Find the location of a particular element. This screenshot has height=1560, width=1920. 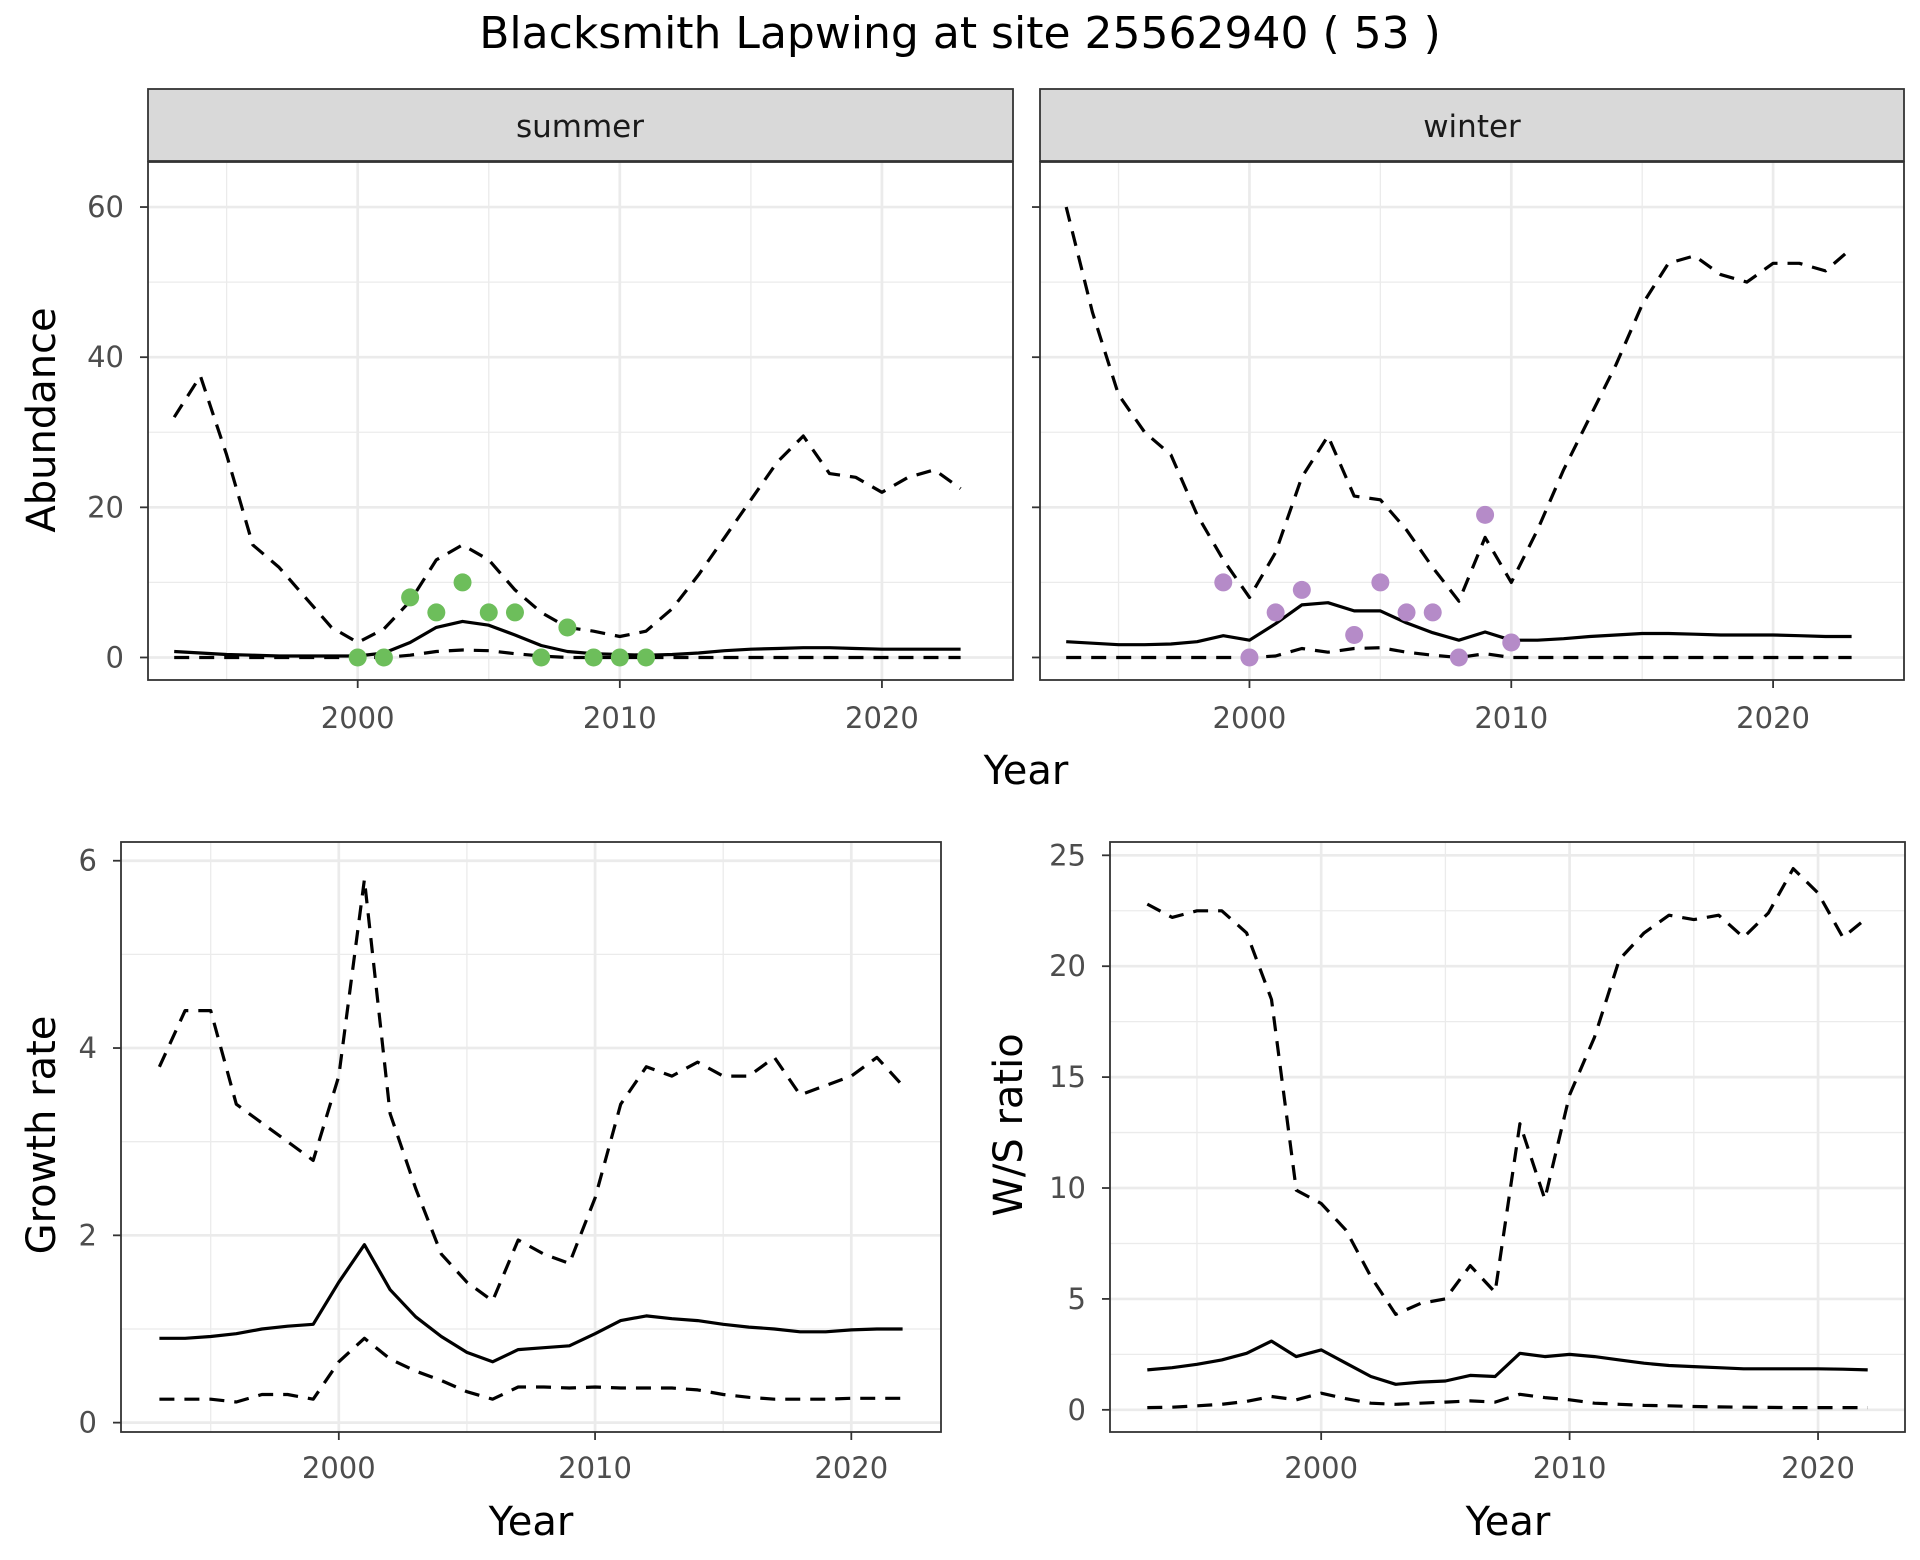

x-axis-title-top: Year is located at coordinates (1026, 771).